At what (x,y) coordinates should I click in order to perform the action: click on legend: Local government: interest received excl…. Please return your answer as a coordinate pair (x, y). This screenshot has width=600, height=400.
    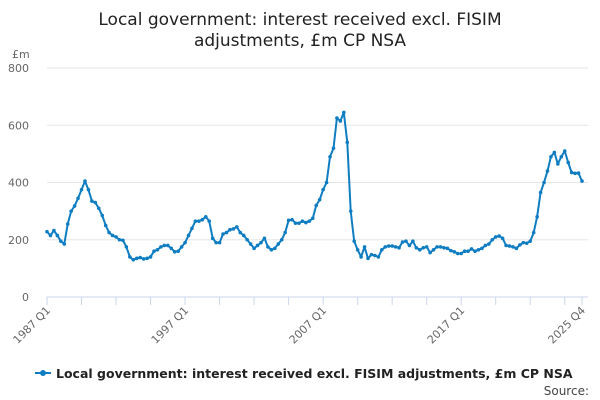
    Looking at the image, I should click on (304, 373).